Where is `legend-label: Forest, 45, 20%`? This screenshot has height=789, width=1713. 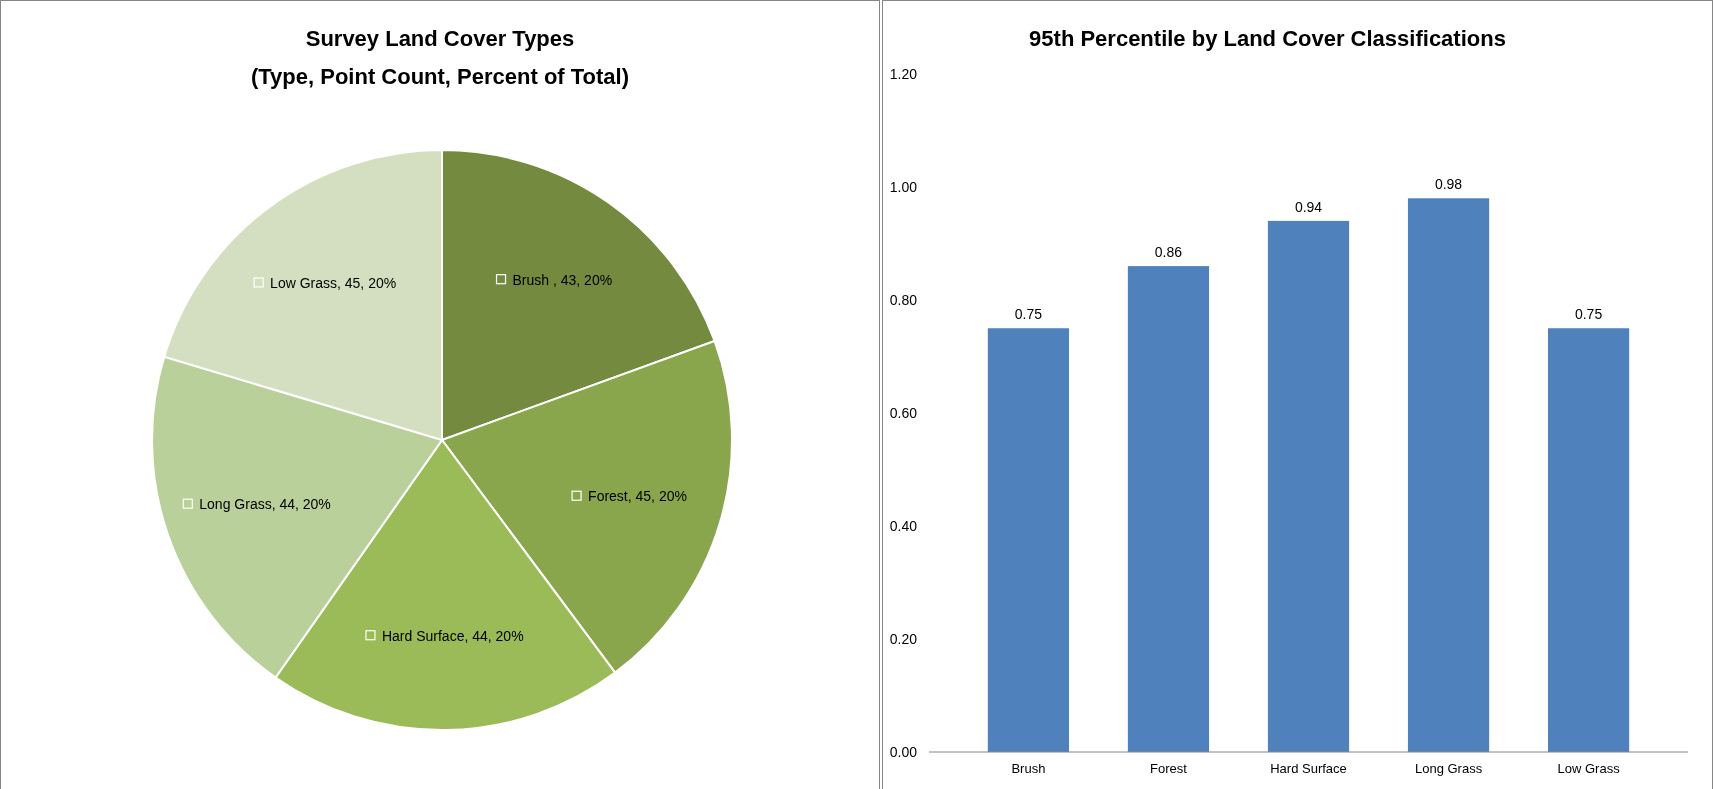 legend-label: Forest, 45, 20% is located at coordinates (637, 496).